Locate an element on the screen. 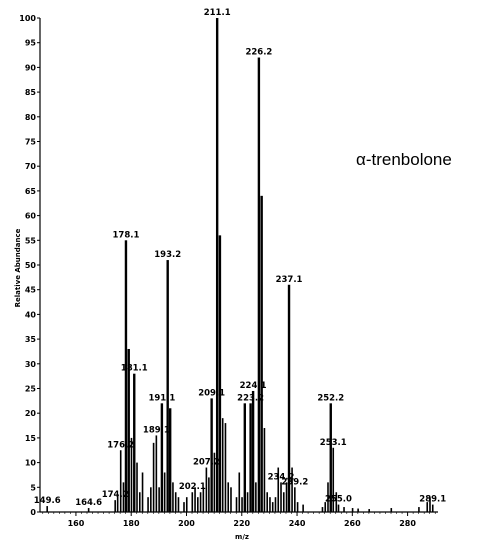  x-tick-label: 200 is located at coordinates (186, 523).